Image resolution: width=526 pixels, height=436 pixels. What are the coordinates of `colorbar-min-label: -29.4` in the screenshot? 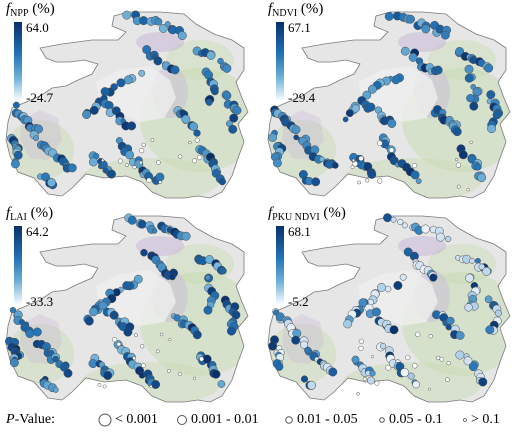 It's located at (302, 97).